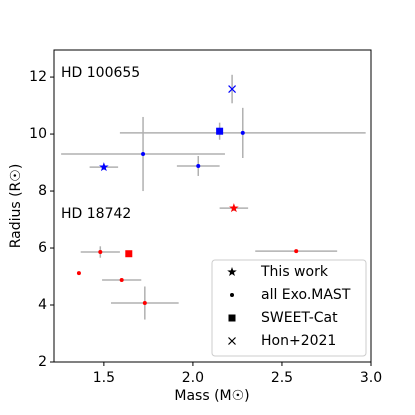 The height and width of the screenshot is (415, 415). What do you see at coordinates (42, 362) in the screenshot?
I see `y-tick-label: 2` at bounding box center [42, 362].